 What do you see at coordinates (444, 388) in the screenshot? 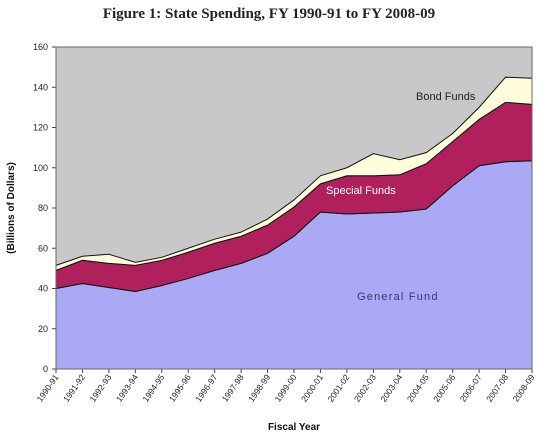
I see `x-tick-label: 2005-06` at bounding box center [444, 388].